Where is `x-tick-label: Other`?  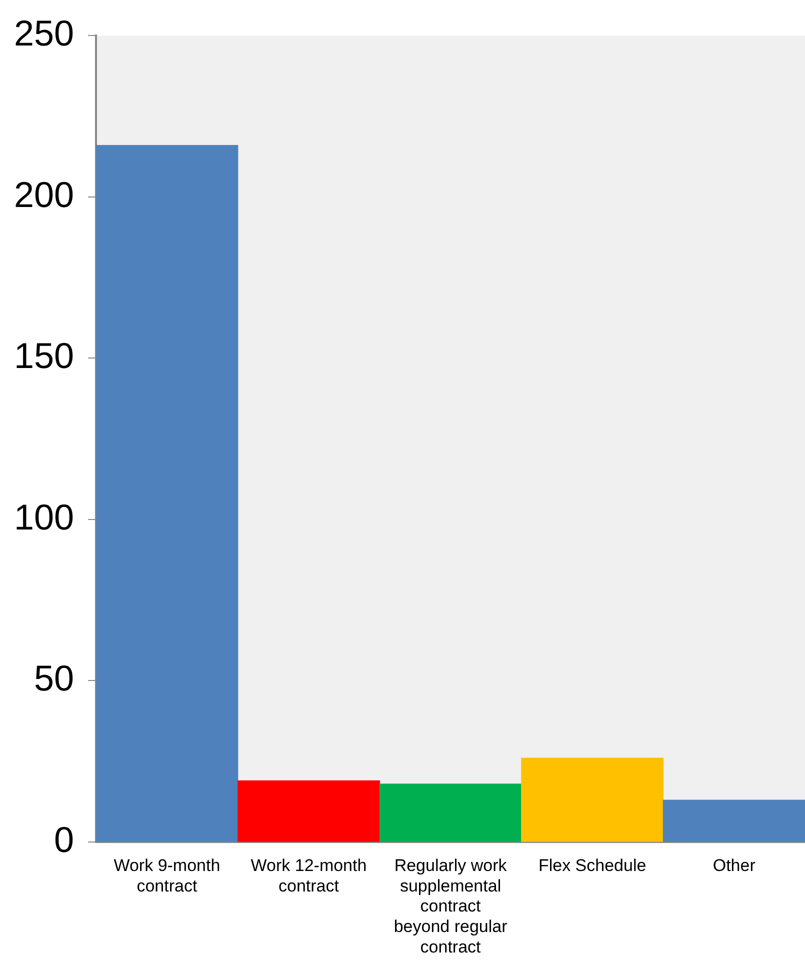
x-tick-label: Other is located at coordinates (734, 865).